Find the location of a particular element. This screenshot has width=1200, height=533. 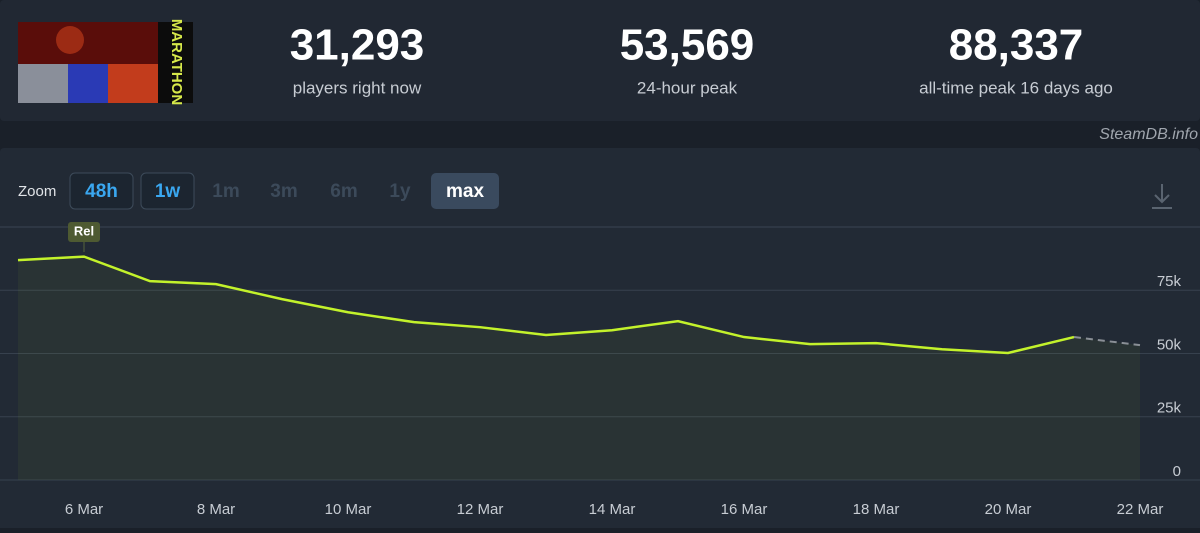

button-label: 6m is located at coordinates (343, 191).